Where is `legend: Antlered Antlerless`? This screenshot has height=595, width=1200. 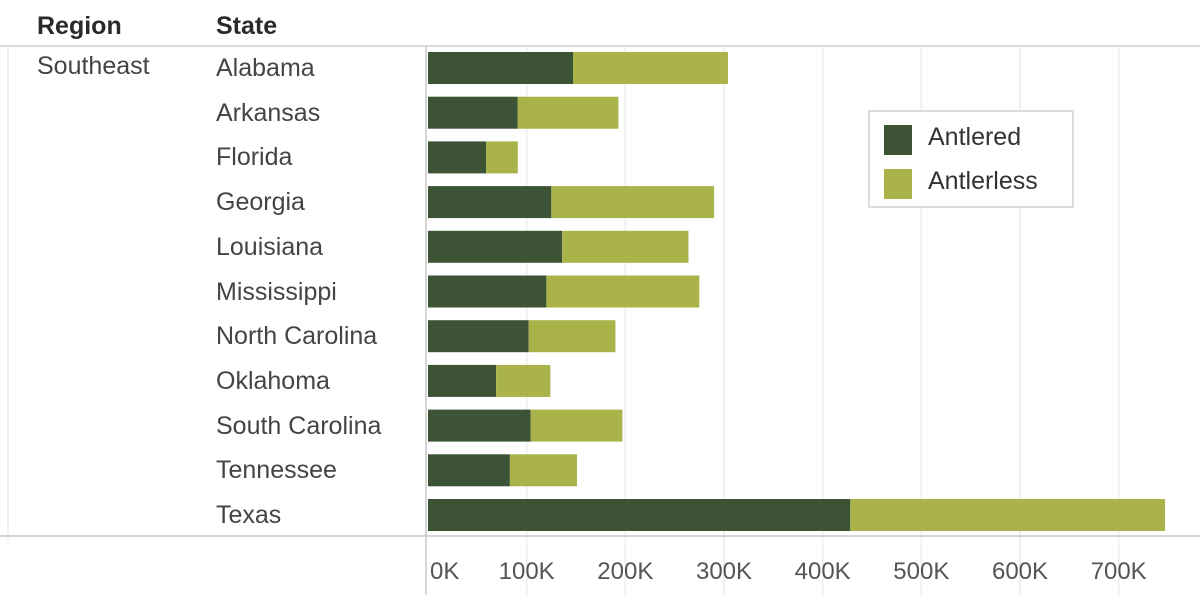 legend: Antlered Antlerless is located at coordinates (971, 159).